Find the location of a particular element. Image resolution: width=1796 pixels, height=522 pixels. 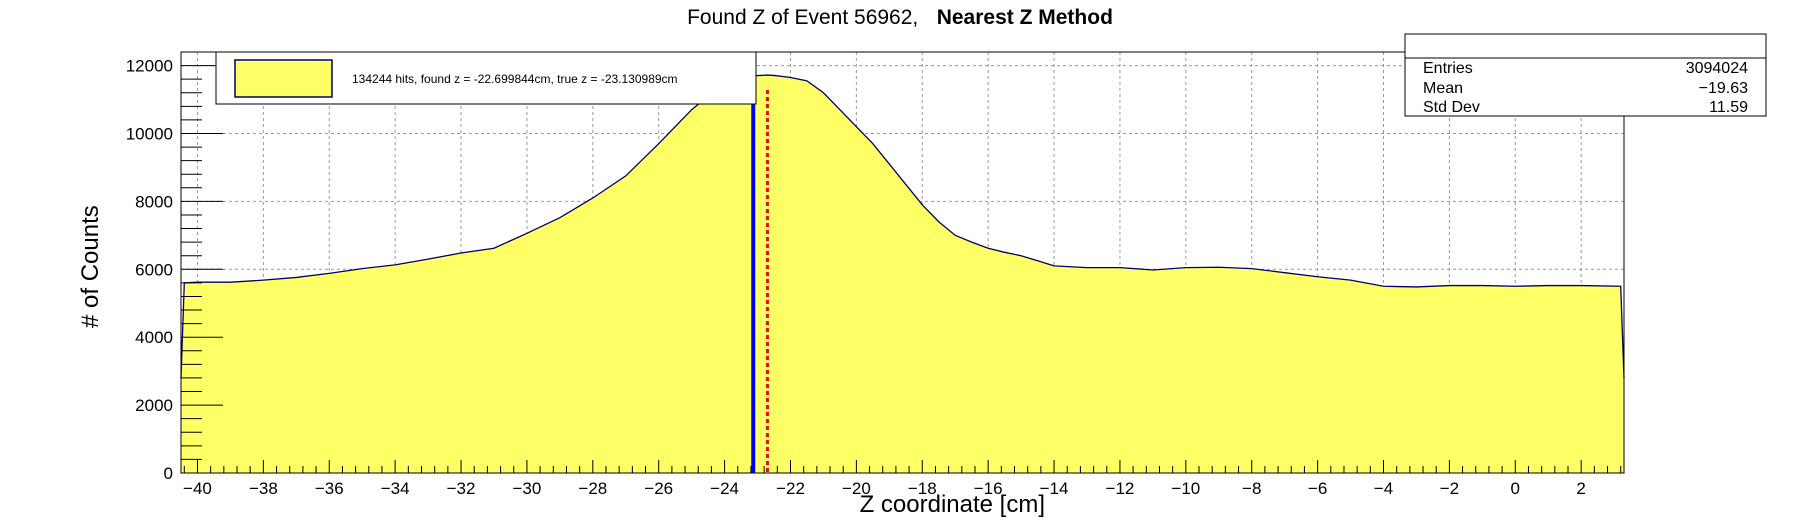

stats-mean-label: Mean is located at coordinates (1443, 88).